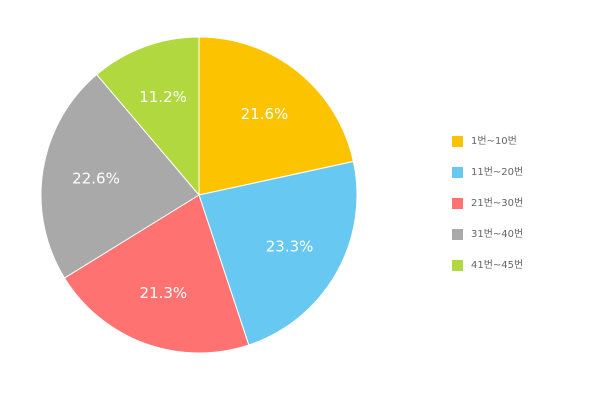  I want to click on slice-value-label: 21.3%, so click(164, 293).